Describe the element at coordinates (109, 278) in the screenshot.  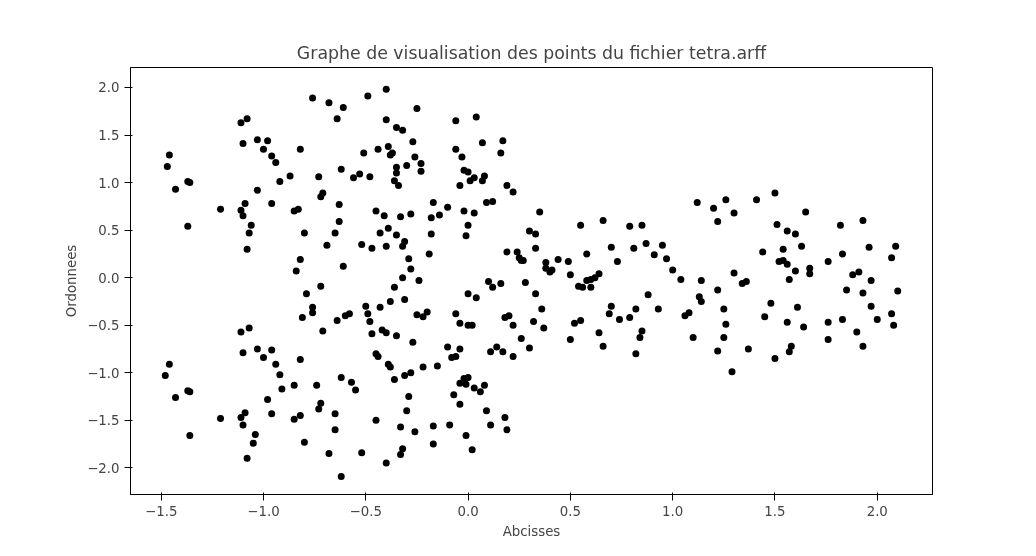
I see `y-tick-label: 0.0` at that location.